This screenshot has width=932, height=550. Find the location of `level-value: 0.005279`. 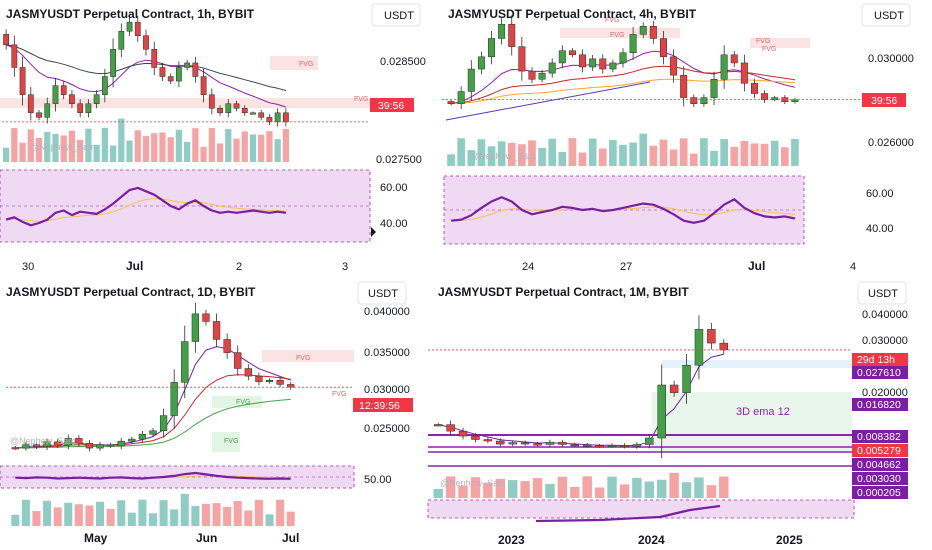

level-value: 0.005279 is located at coordinates (879, 451).